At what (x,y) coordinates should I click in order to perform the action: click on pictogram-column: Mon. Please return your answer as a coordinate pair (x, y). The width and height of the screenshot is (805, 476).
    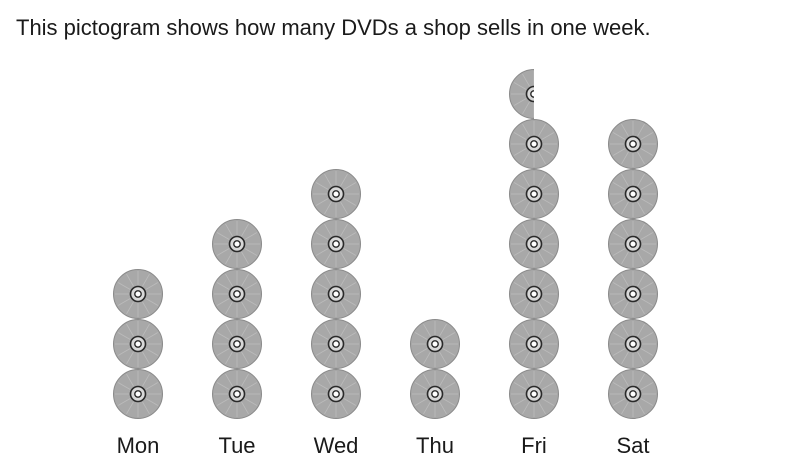
    Looking at the image, I should click on (138, 363).